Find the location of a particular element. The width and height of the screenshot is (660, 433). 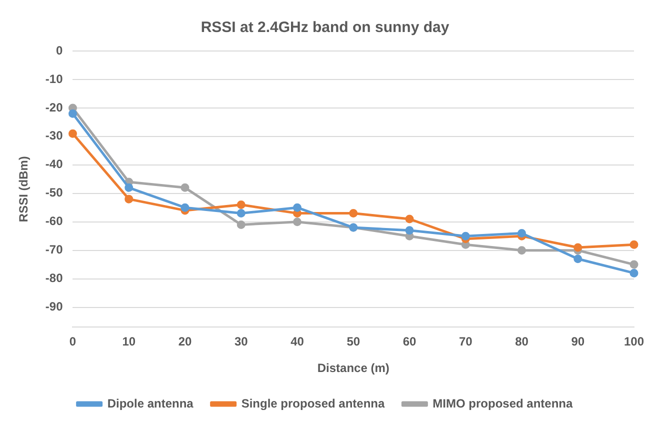

legend-label: Single proposed antenna is located at coordinates (313, 403).